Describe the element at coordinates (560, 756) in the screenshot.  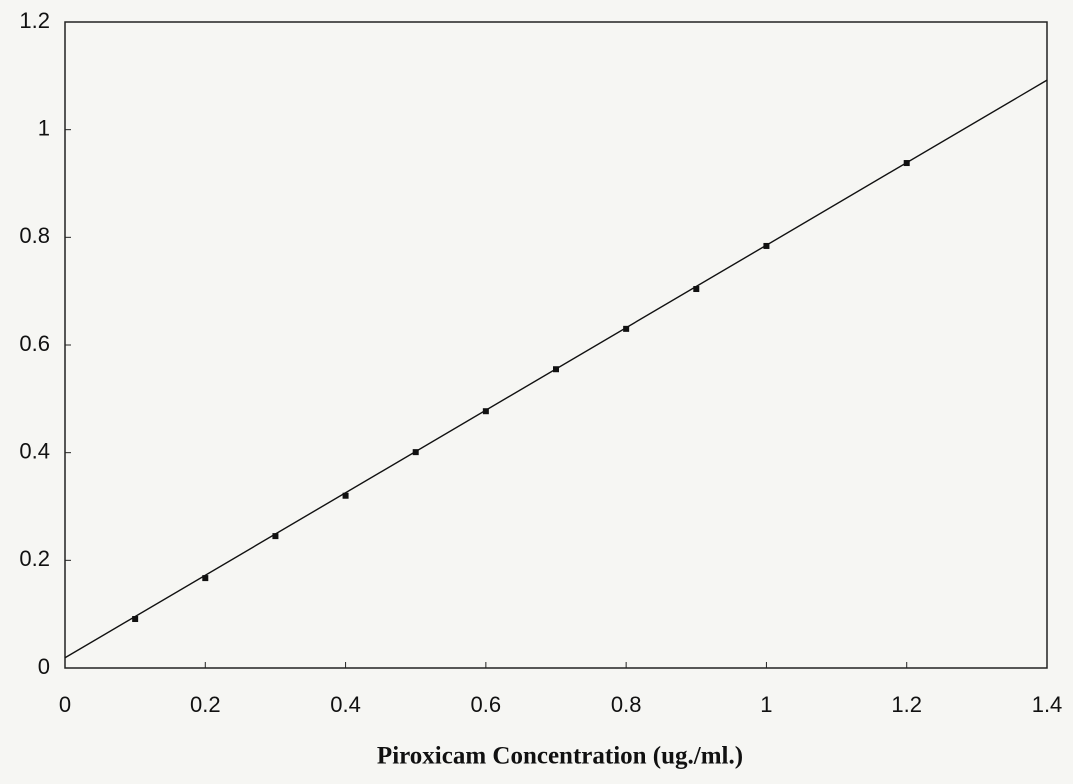
I see `x-axis-label: Piroxicam Concentration (ug./ml.)` at that location.